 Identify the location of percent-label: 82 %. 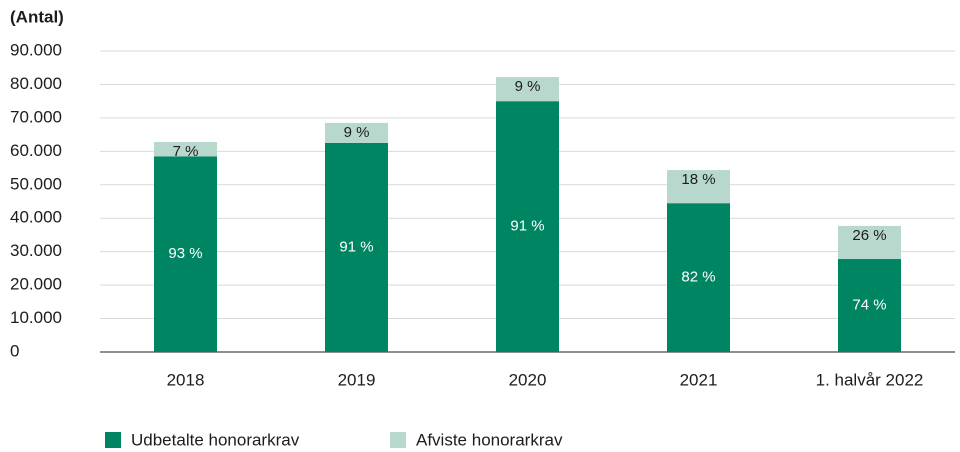
(698, 277).